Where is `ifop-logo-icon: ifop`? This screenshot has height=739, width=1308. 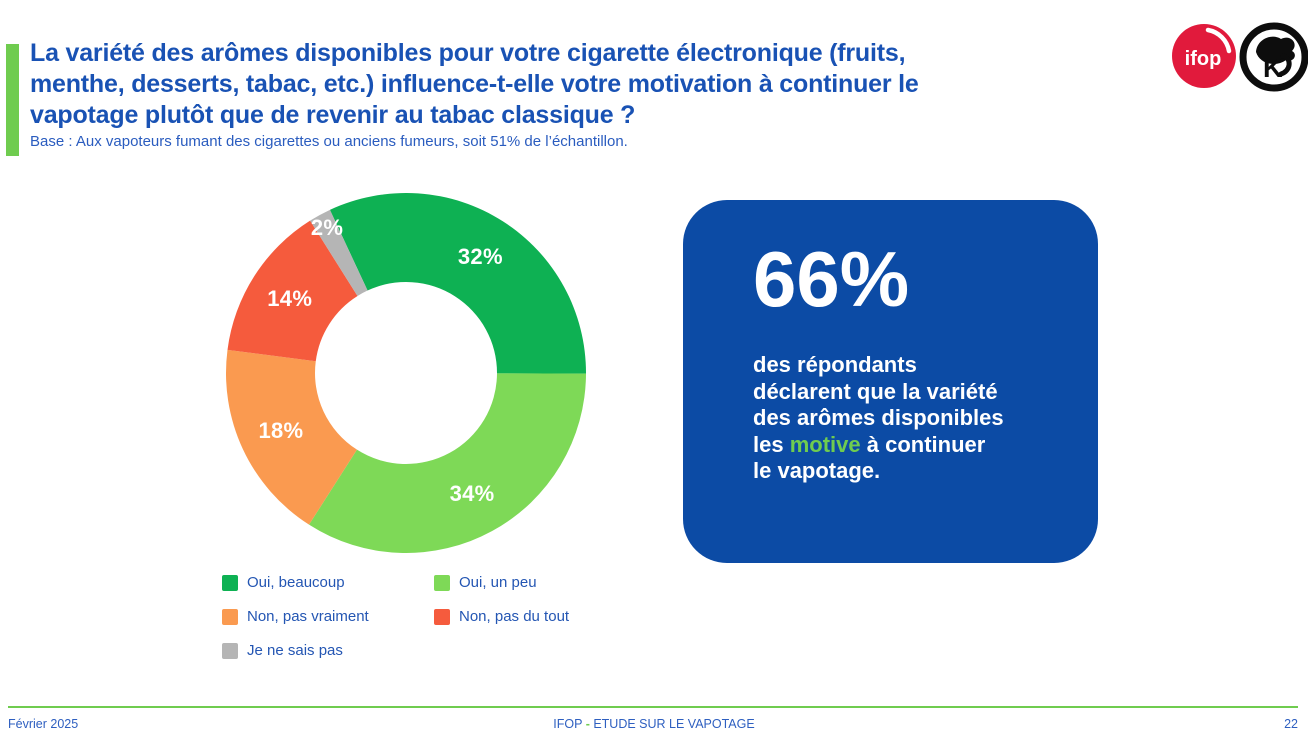
ifop-logo-icon: ifop is located at coordinates (1204, 56).